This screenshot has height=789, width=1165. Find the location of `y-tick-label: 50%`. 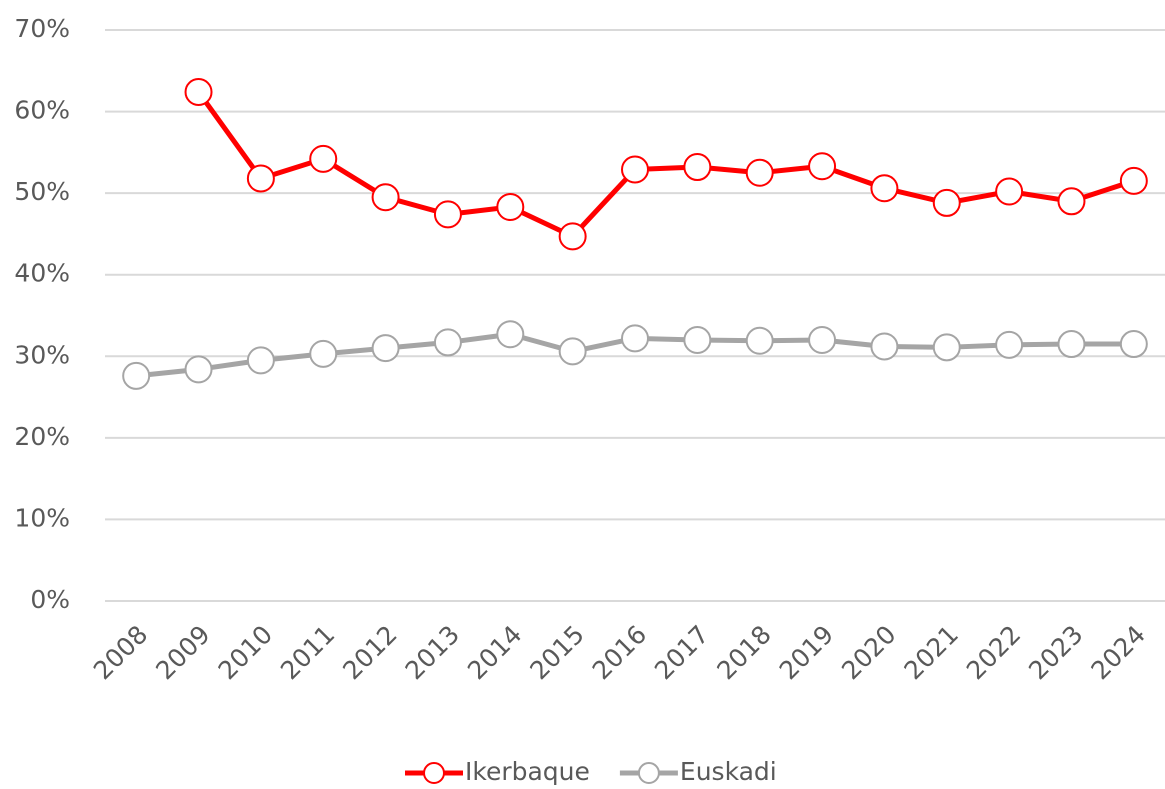

y-tick-label: 50% is located at coordinates (42, 191).